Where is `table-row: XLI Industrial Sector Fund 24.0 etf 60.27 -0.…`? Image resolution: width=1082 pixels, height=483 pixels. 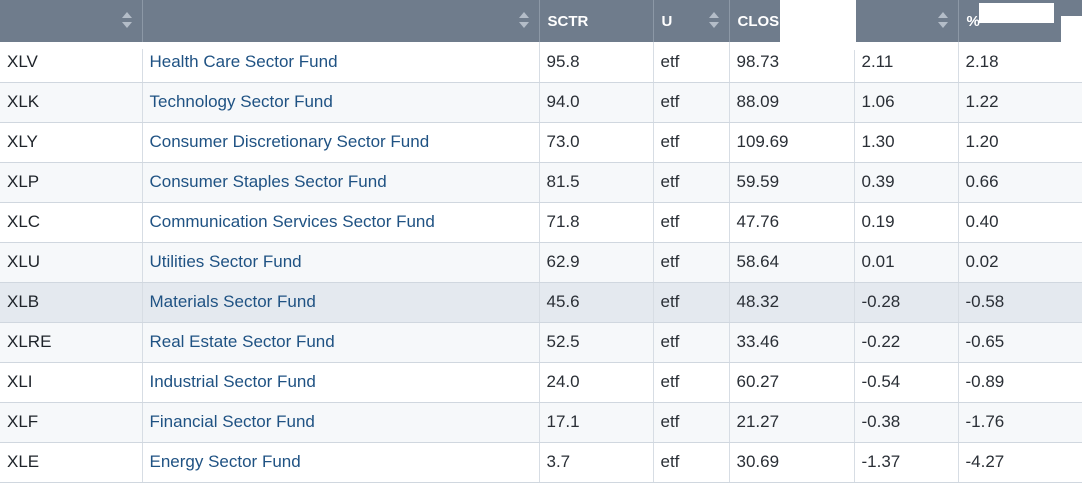
table-row: XLI Industrial Sector Fund 24.0 etf 60.27 -0.… is located at coordinates (541, 382).